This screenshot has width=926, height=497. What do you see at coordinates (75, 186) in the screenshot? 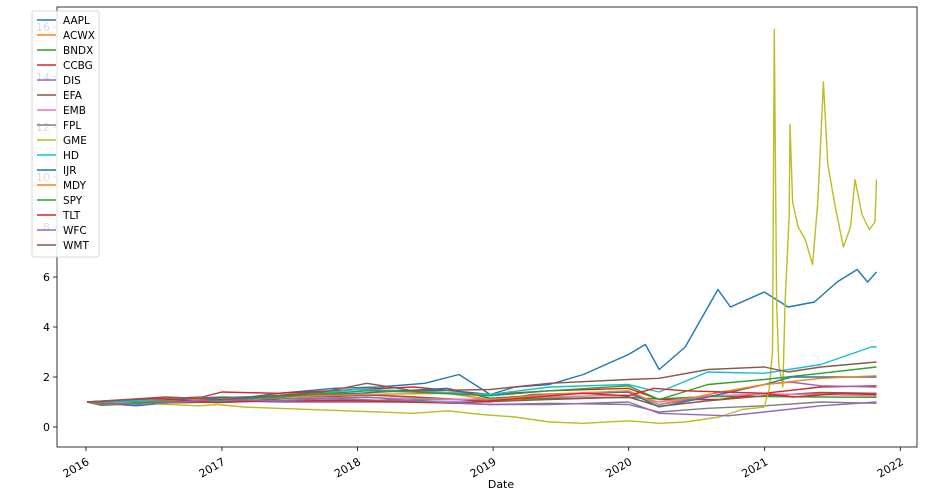
I see `legend-label: MDY` at bounding box center [75, 186].